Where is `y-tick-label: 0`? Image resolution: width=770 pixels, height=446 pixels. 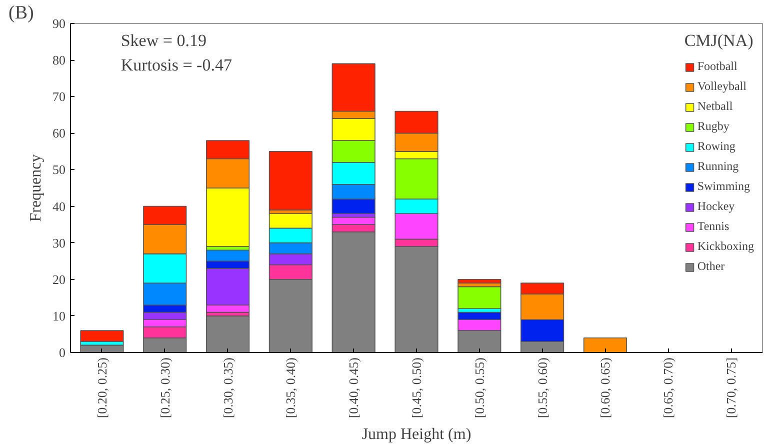 y-tick-label: 0 is located at coordinates (62, 352).